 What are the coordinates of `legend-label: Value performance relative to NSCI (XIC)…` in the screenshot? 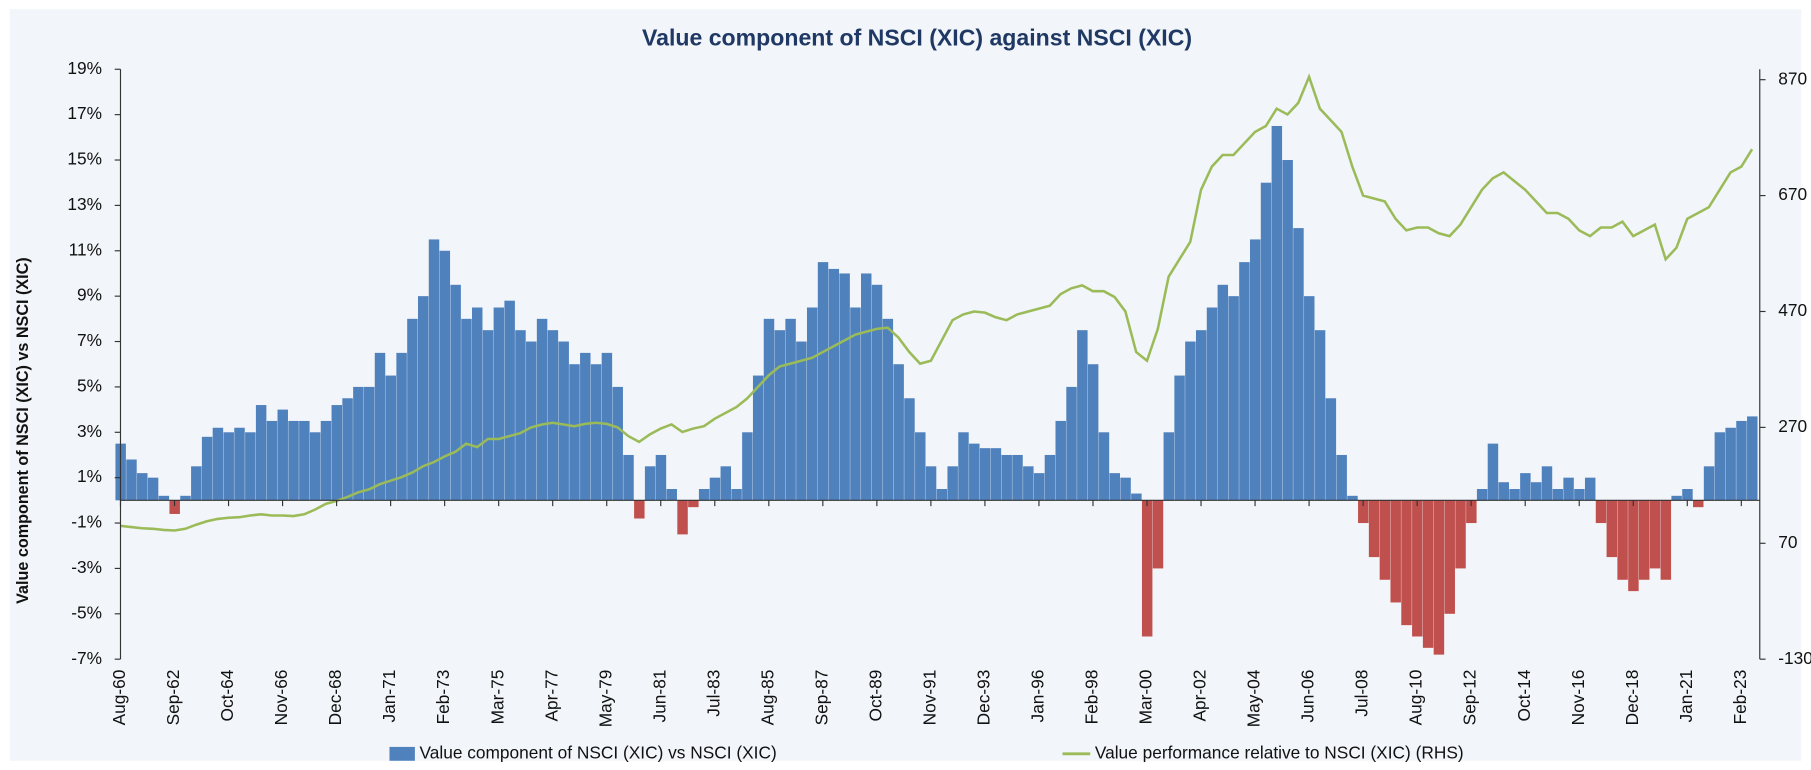 It's located at (1279, 752).